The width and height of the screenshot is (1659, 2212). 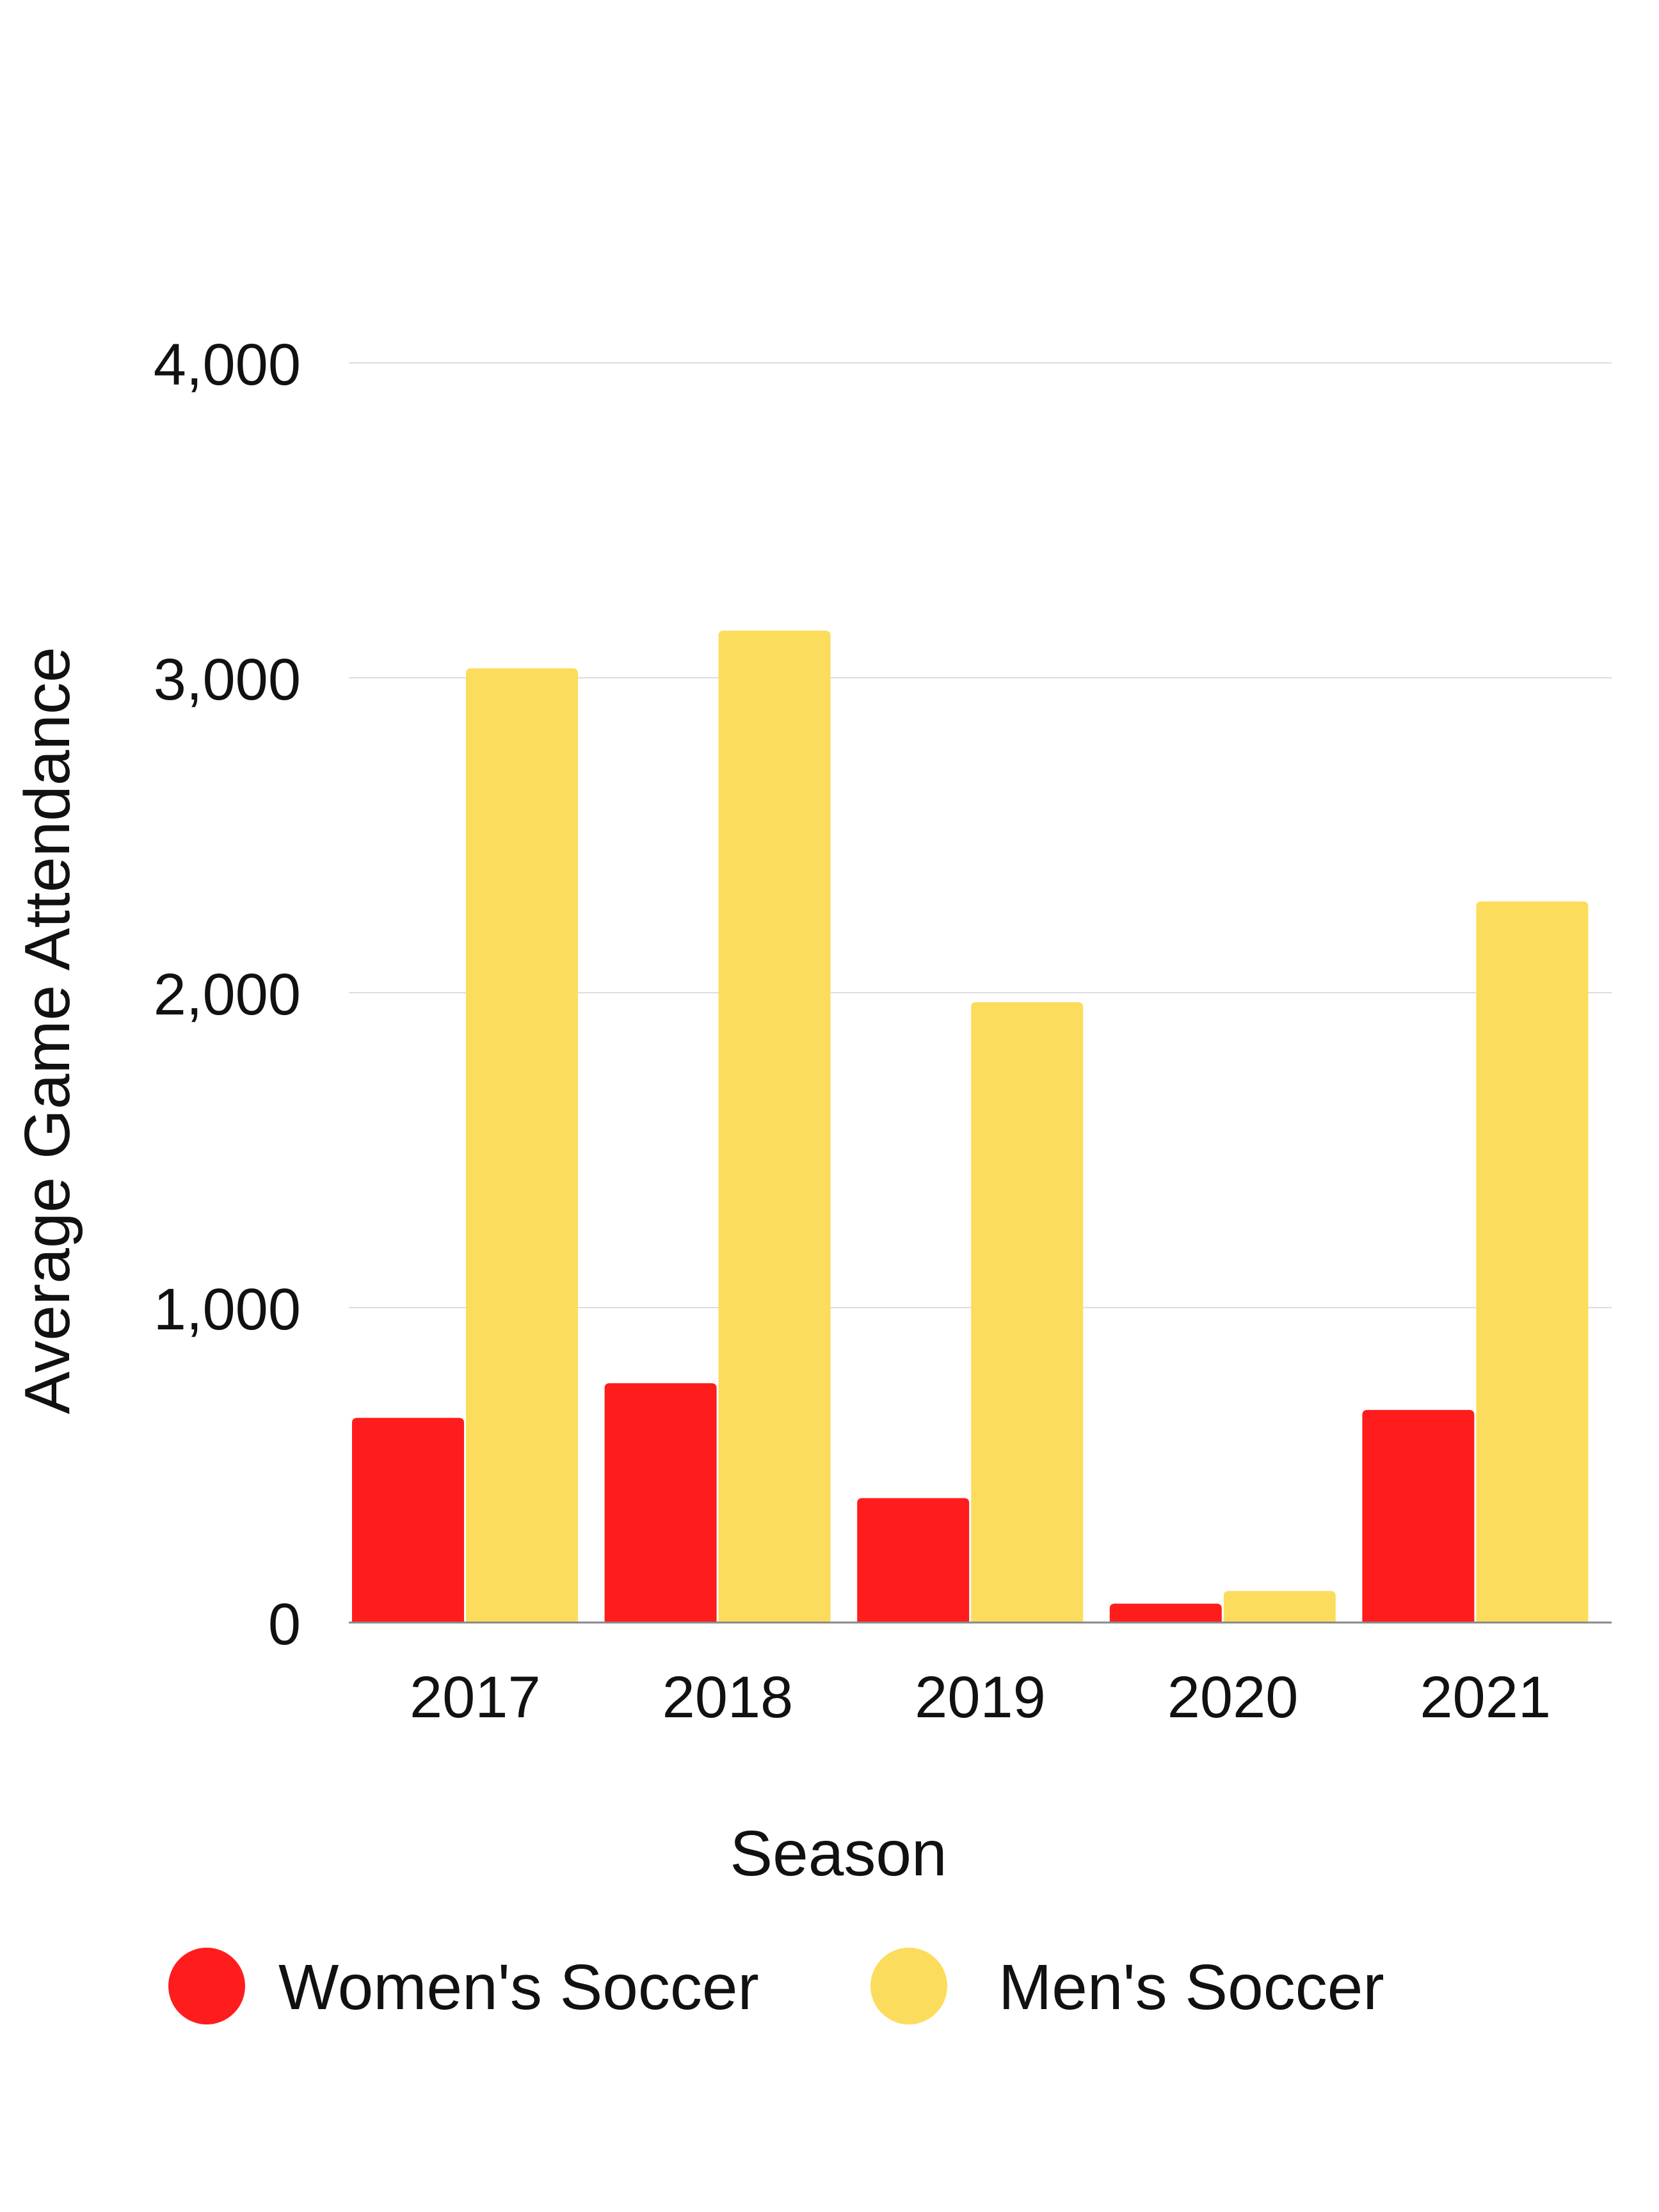 What do you see at coordinates (206, 1986) in the screenshot?
I see `legend-swatch-womens` at bounding box center [206, 1986].